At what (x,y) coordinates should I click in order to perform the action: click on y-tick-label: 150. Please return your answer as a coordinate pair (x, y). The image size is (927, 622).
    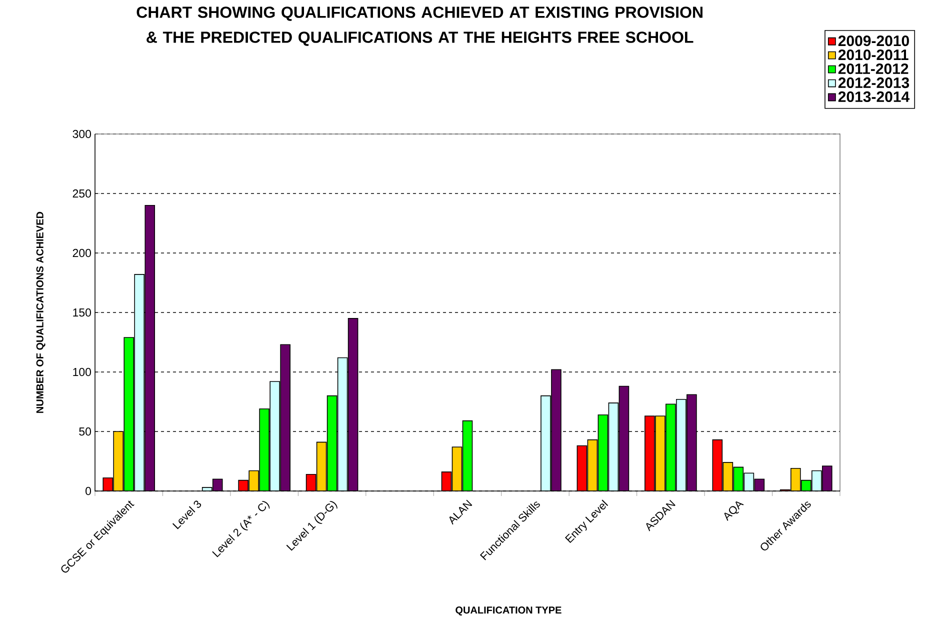
    Looking at the image, I should click on (82, 312).